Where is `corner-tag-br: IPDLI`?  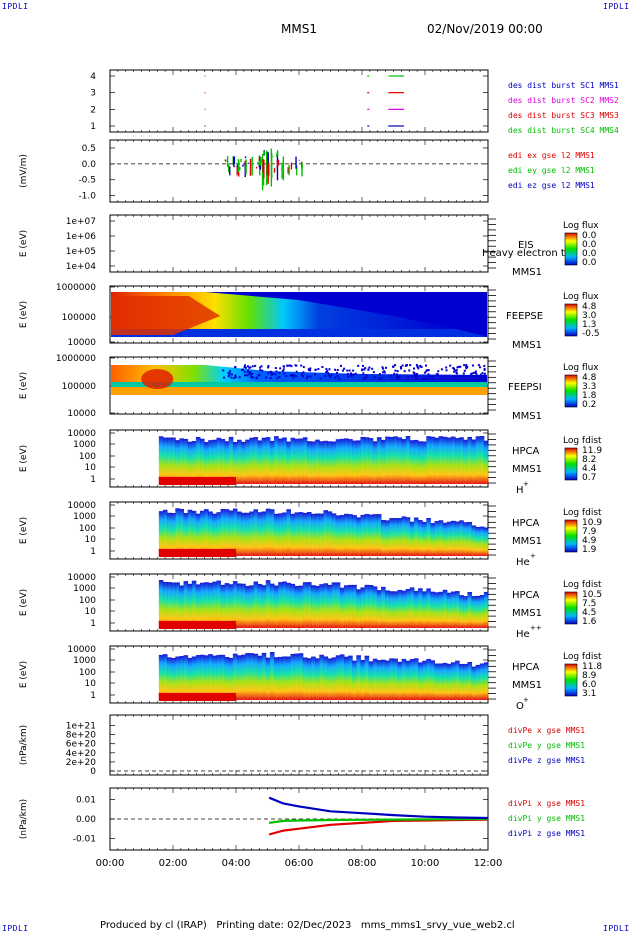 corner-tag-br: IPDLI is located at coordinates (616, 928).